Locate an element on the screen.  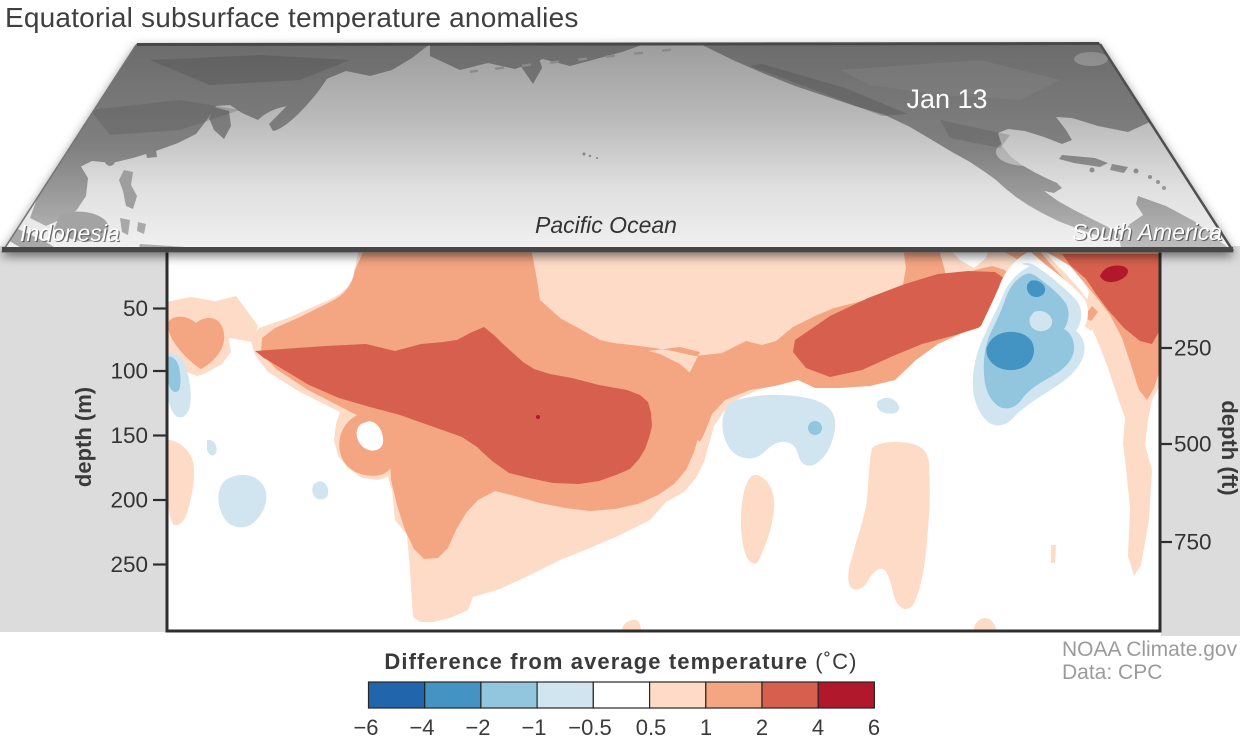
svg-text: 100 is located at coordinates (129, 371).